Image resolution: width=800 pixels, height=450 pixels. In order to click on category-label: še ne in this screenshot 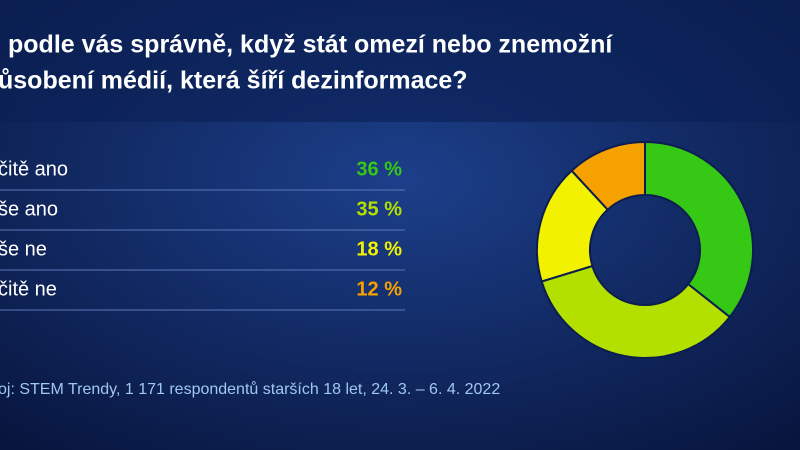, I will do `click(23, 249)`.